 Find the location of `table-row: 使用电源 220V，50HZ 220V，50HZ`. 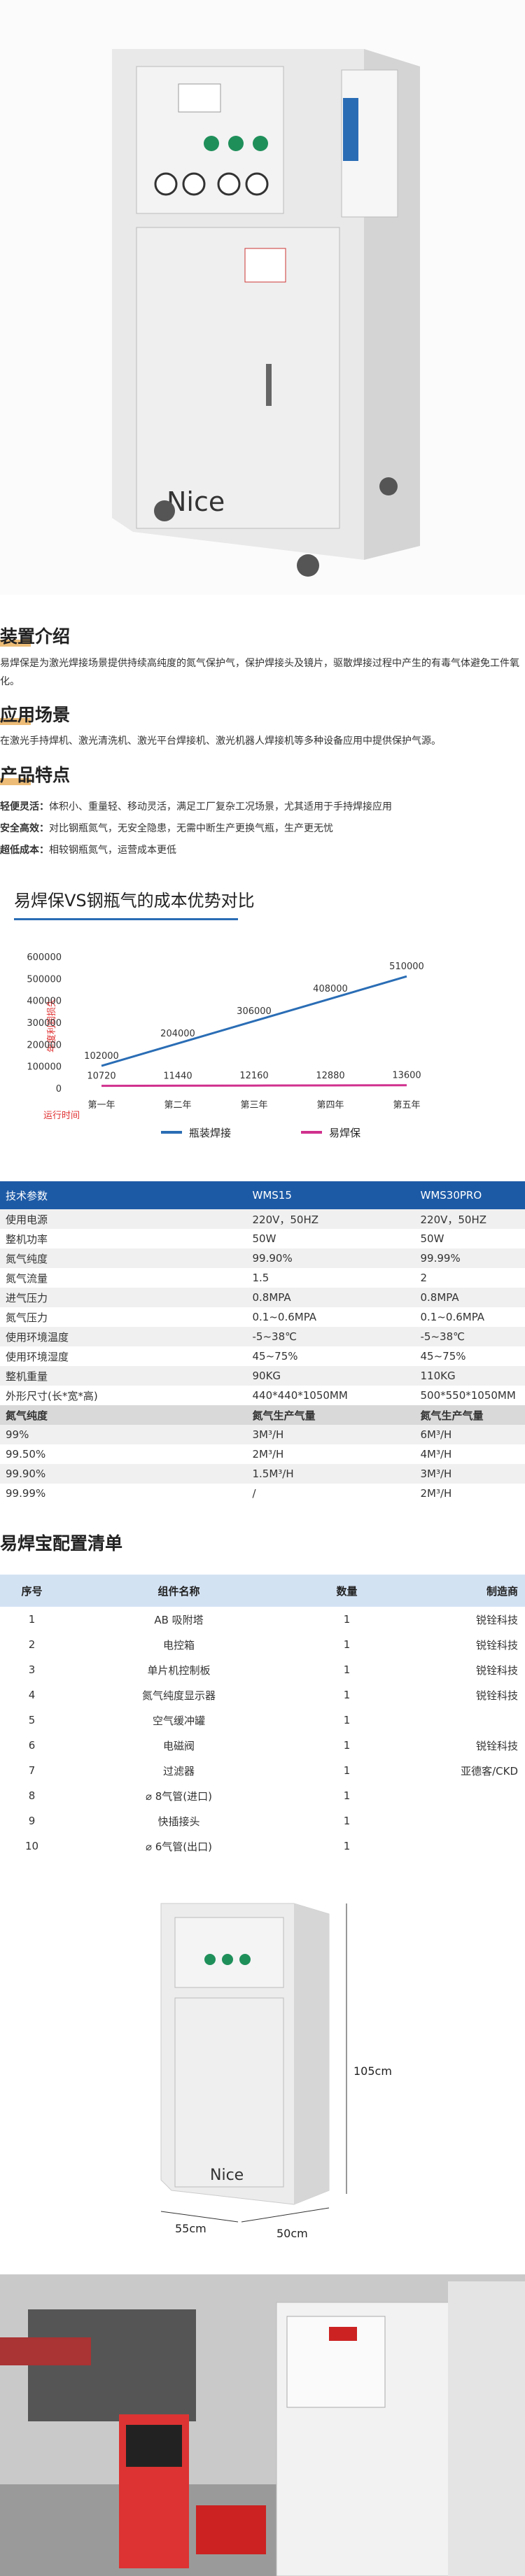

table-row: 使用电源 220V，50HZ 220V，50HZ is located at coordinates (262, 1219).